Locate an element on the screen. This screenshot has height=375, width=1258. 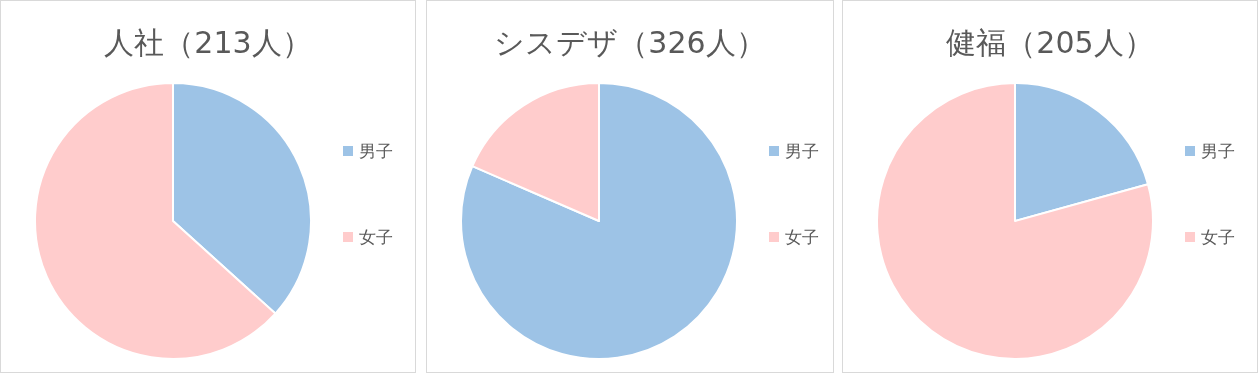
chart-title: シスデザ（326人） is located at coordinates (630, 42).